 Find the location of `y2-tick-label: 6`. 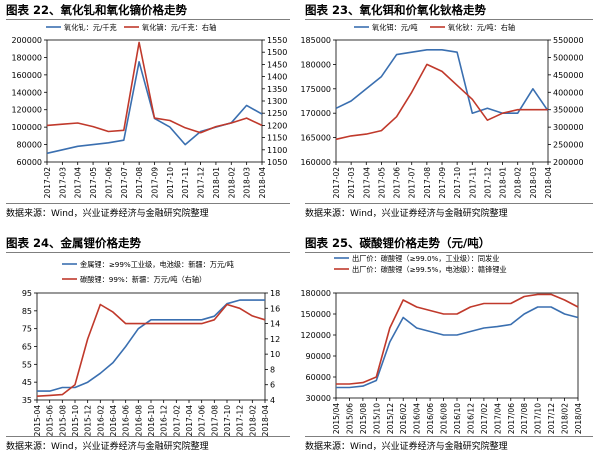

y2-tick-label: 6 is located at coordinates (272, 385).